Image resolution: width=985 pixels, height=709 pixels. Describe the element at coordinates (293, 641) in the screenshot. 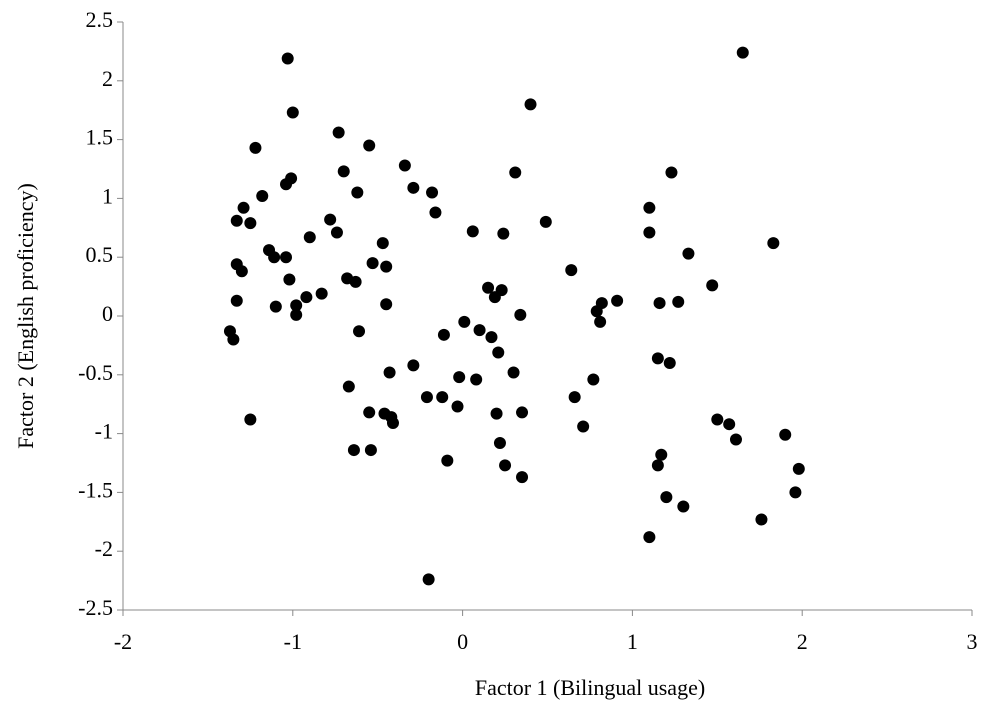

I see `x-tick-label: -1` at that location.